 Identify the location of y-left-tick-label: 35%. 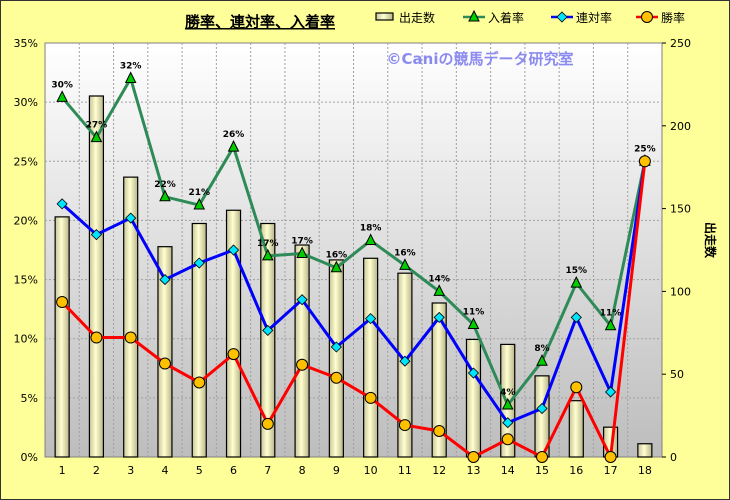
(26, 43).